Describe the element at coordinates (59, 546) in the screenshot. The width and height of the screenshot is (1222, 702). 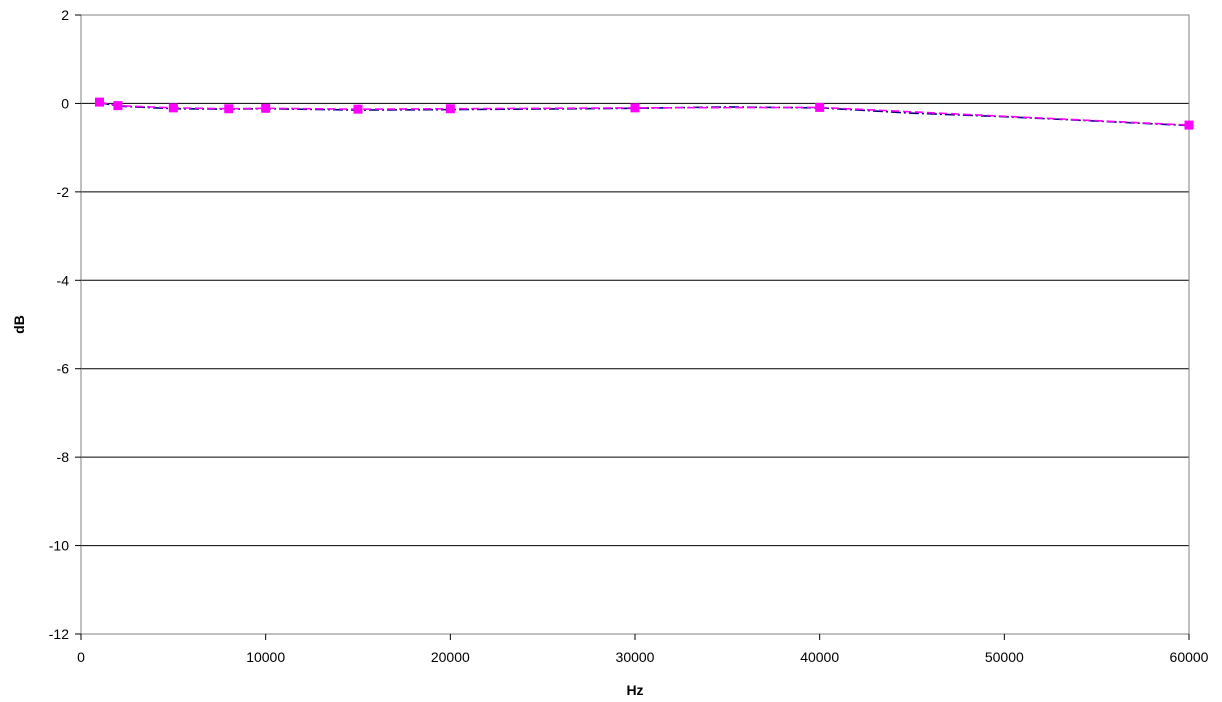
I see `y-tick-label: -10` at that location.